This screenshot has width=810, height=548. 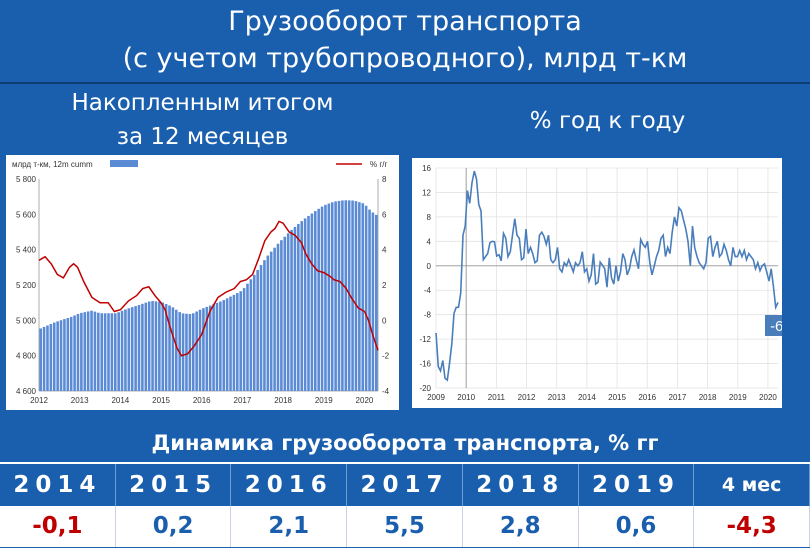 I want to click on header-divider, so click(x=405, y=83).